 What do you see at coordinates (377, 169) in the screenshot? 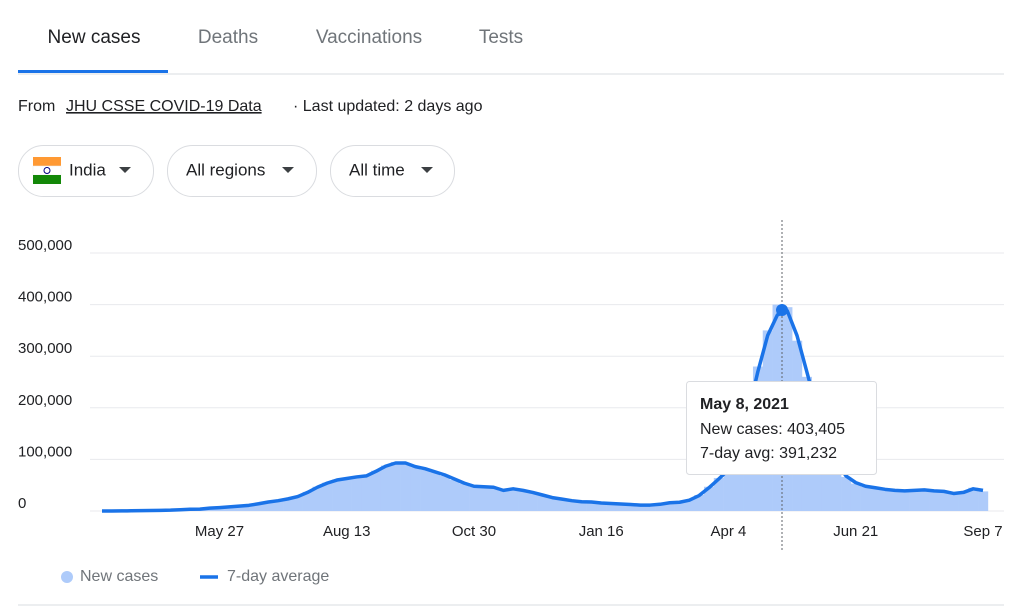
I see `filter-label: All time` at bounding box center [377, 169].